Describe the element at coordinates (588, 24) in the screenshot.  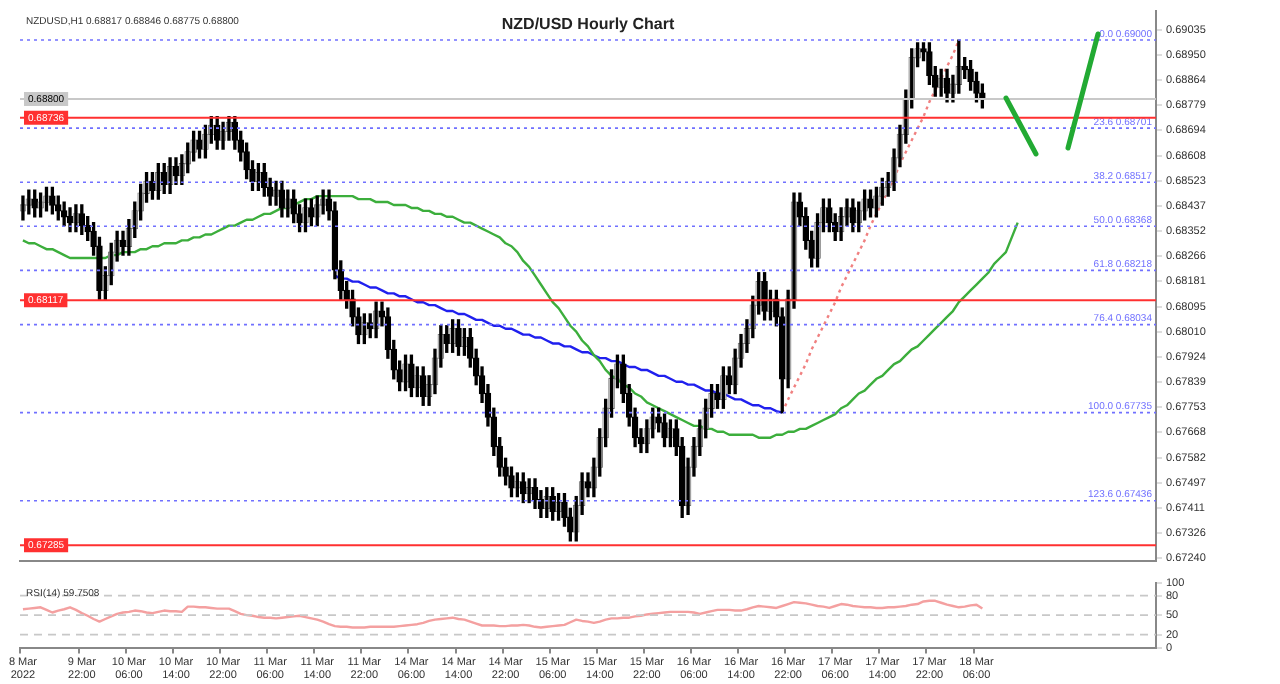
I see `chart-title: NZD/USD Hourly Chart` at that location.